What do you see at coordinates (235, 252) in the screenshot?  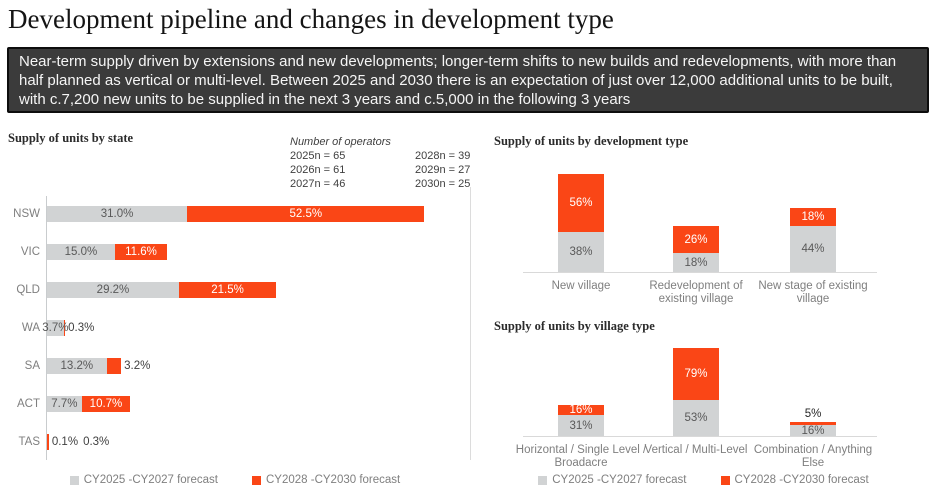 I see `state-row: VIC 15.0% 11.6%` at bounding box center [235, 252].